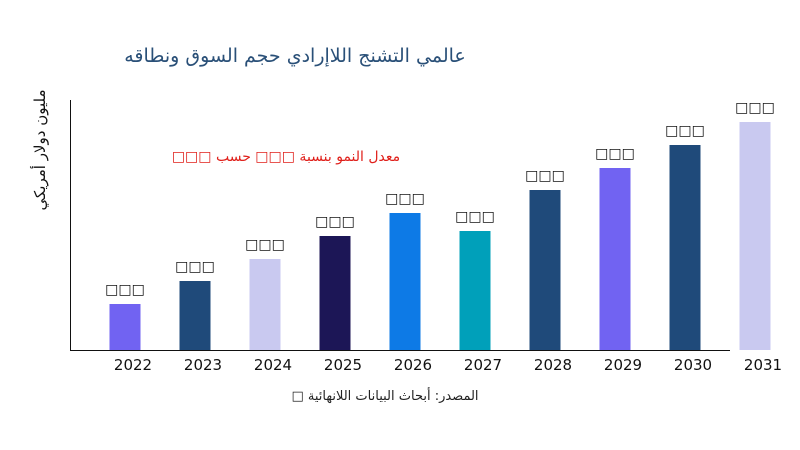 Image resolution: width=800 pixels, height=450 pixels. What do you see at coordinates (413, 365) in the screenshot?
I see `x-tick-2026: 2026` at bounding box center [413, 365].